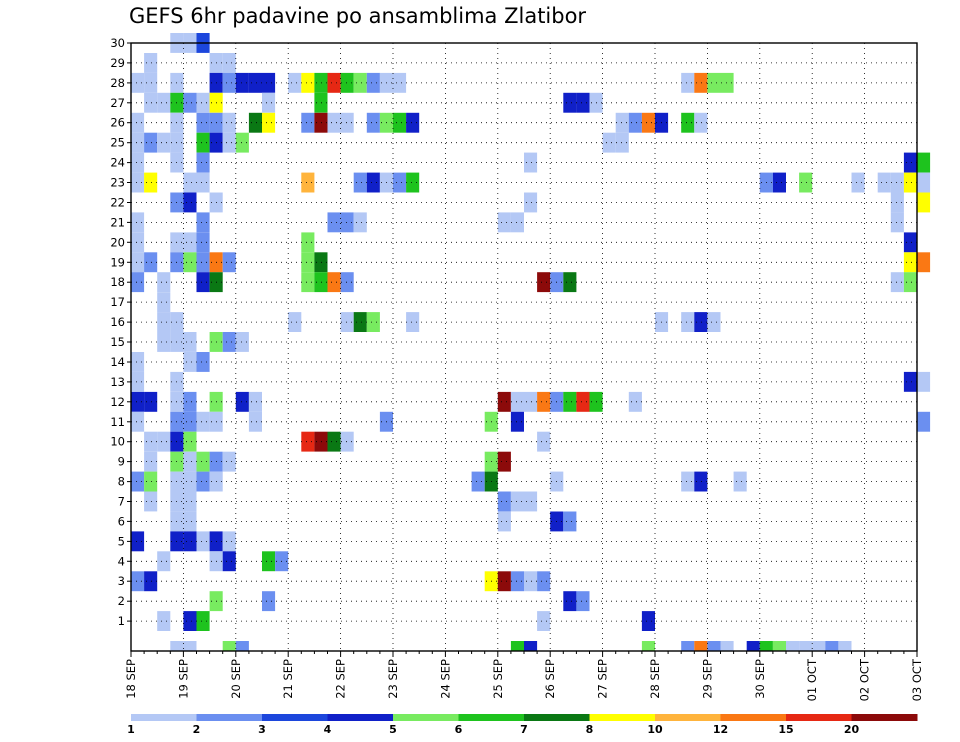 This screenshot has width=960, height=742. I want to click on y-tick-label: 22, so click(117, 203).